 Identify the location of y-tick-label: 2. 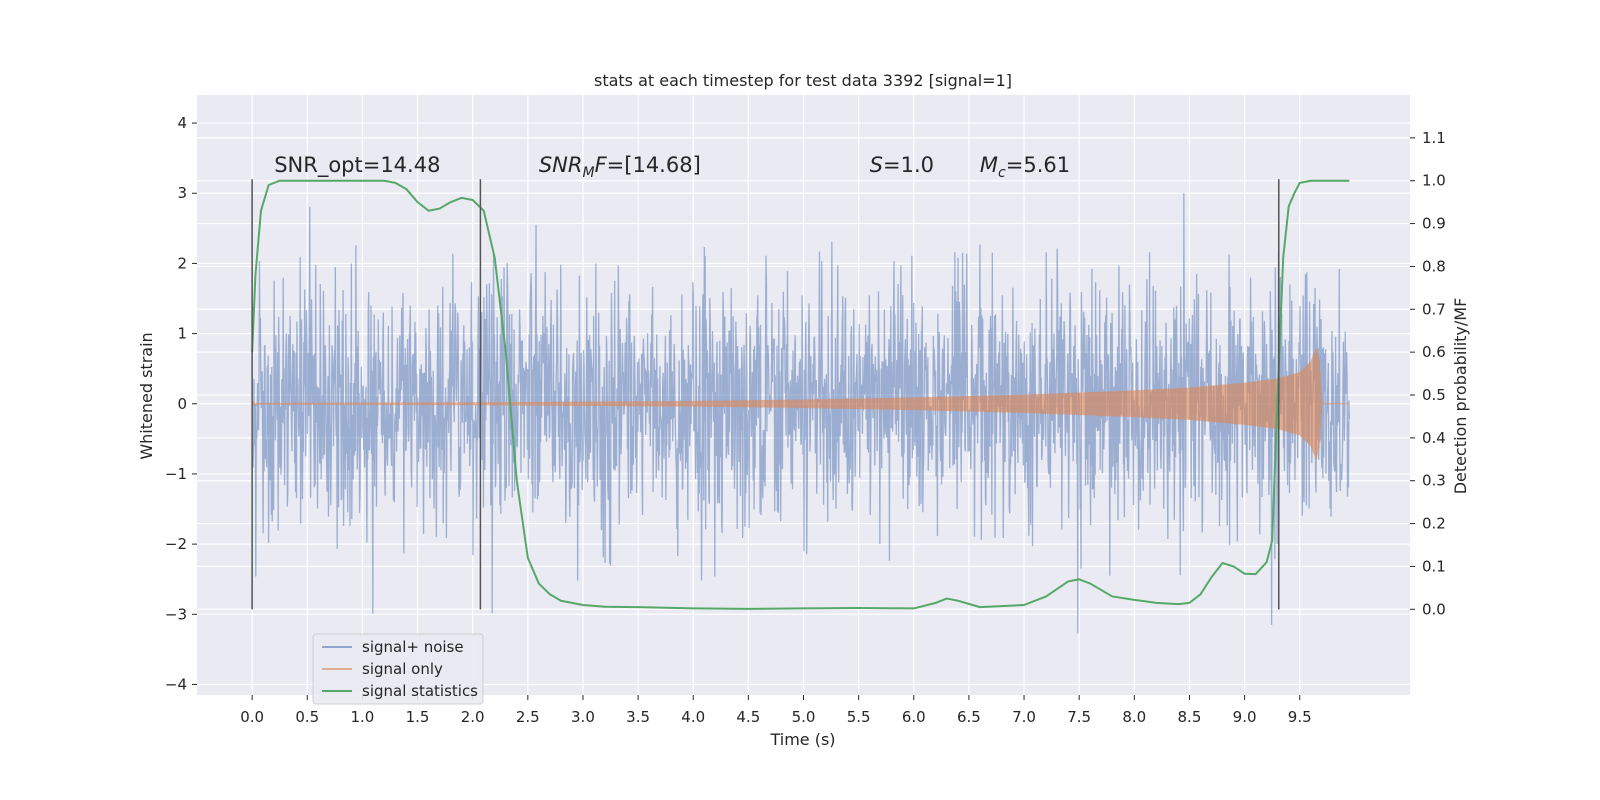
(182, 263).